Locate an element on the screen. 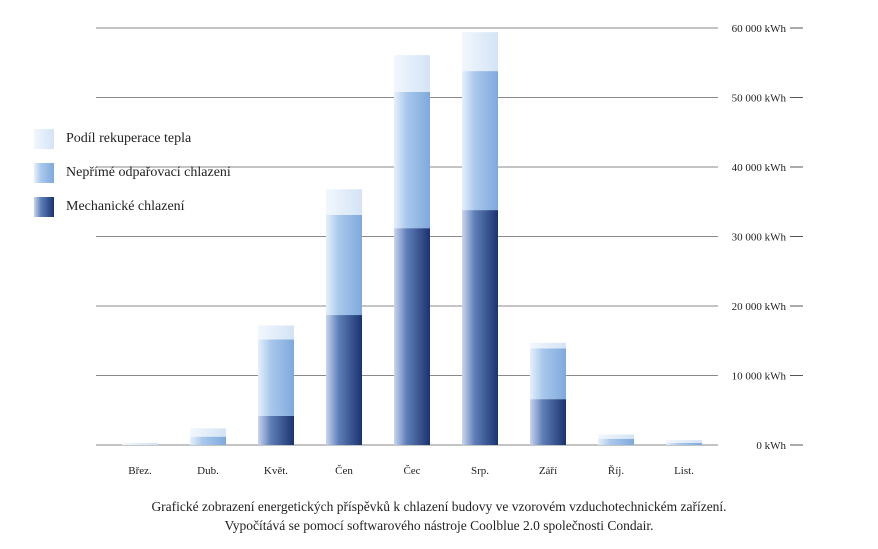  legend-item-mechanical: Mechanické chlazení is located at coordinates (132, 207).